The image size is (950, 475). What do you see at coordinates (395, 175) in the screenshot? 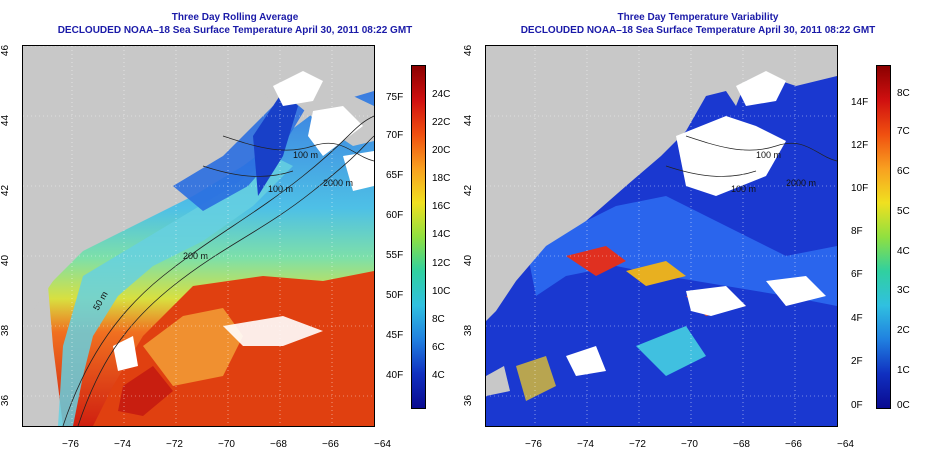
I see `colorbar-f-label: 65F` at bounding box center [395, 175].